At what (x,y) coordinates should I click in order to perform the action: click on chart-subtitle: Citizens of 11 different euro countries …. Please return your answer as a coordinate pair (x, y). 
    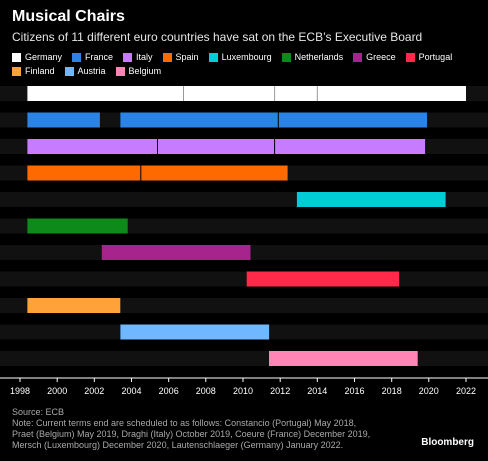
    Looking at the image, I should click on (217, 37).